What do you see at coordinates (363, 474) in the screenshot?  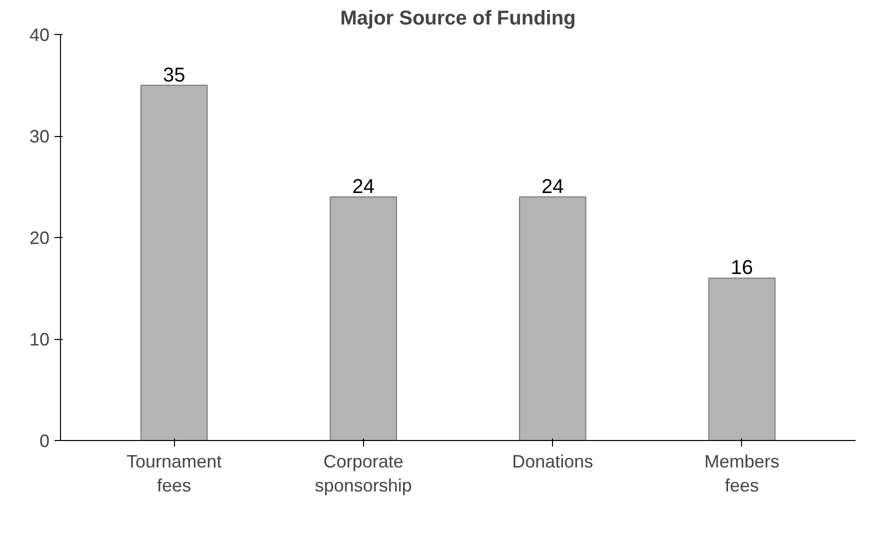 I see `x-tick-label: Corporate sponsorship` at bounding box center [363, 474].